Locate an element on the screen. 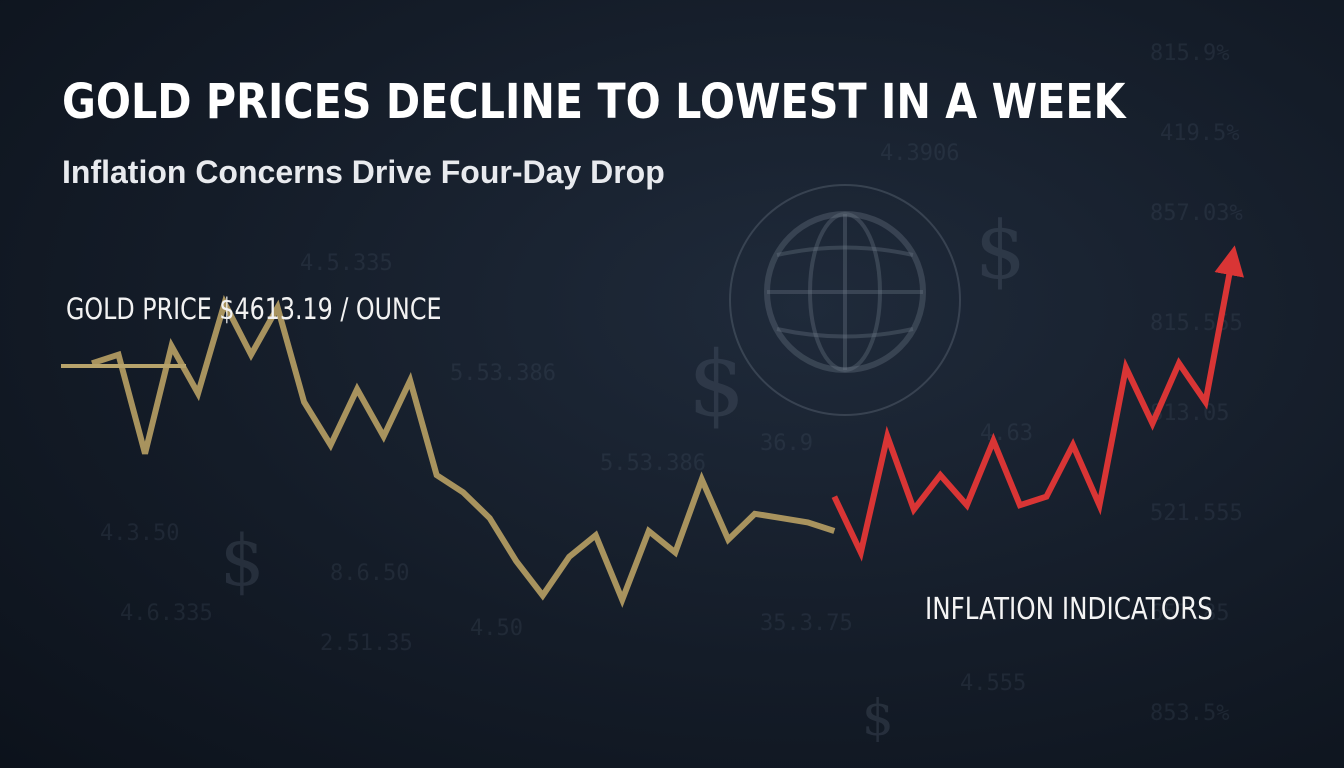 This screenshot has height=768, width=1344. gold-price-label: GOLD PRICE $4613.19 / OUNCE is located at coordinates (254, 309).